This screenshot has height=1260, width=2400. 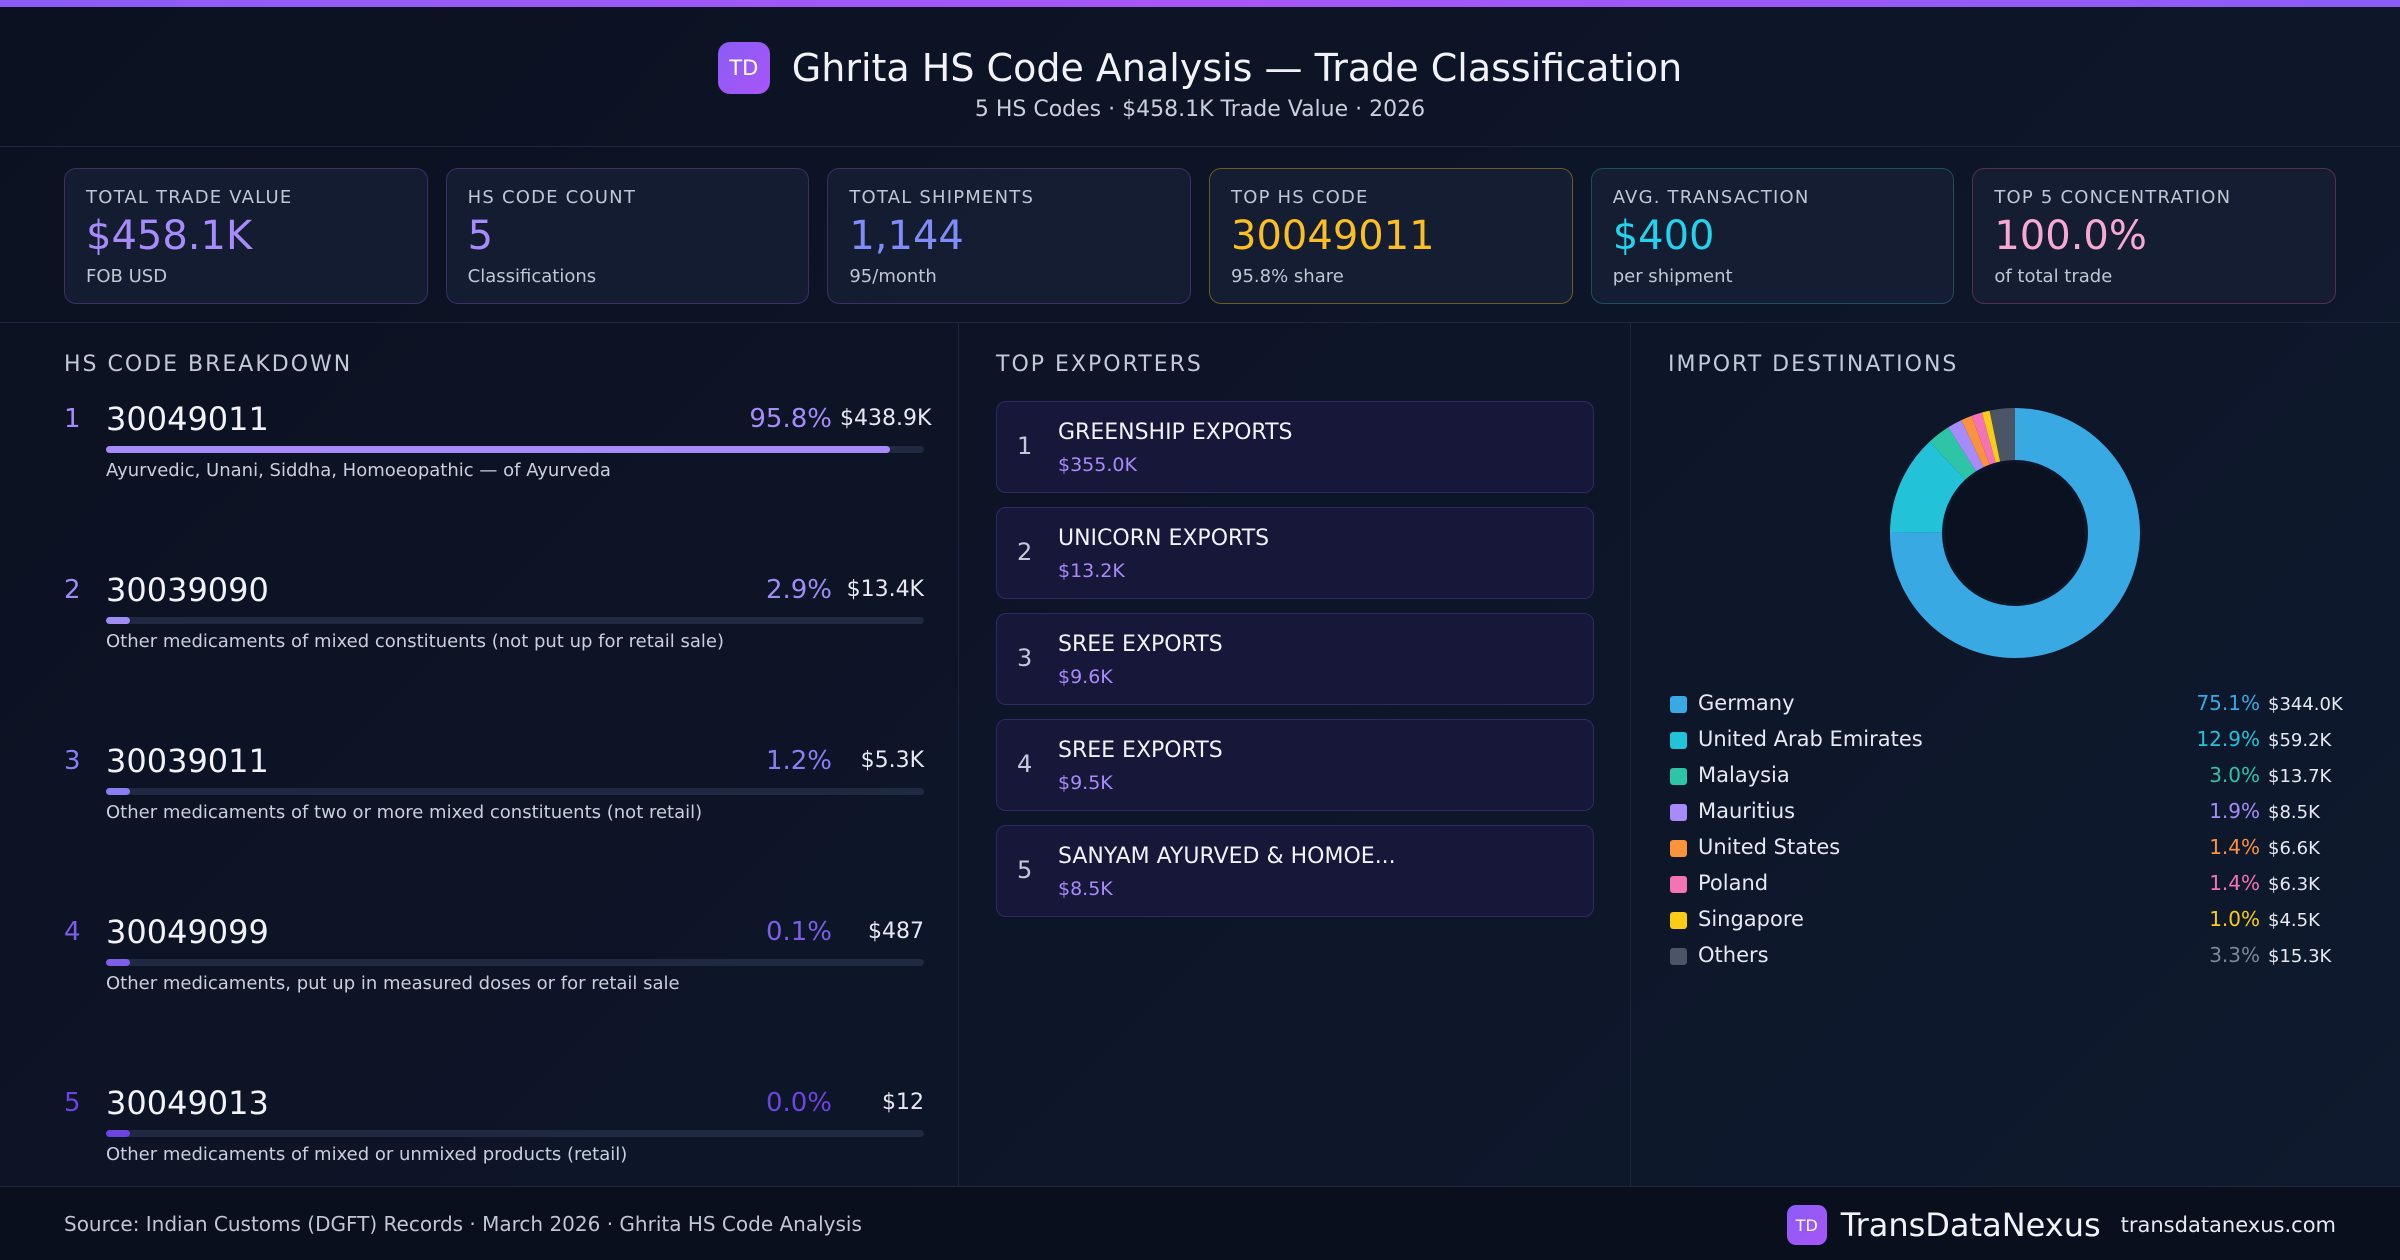 What do you see at coordinates (1025, 658) in the screenshot?
I see `exporter-rank: 3` at bounding box center [1025, 658].